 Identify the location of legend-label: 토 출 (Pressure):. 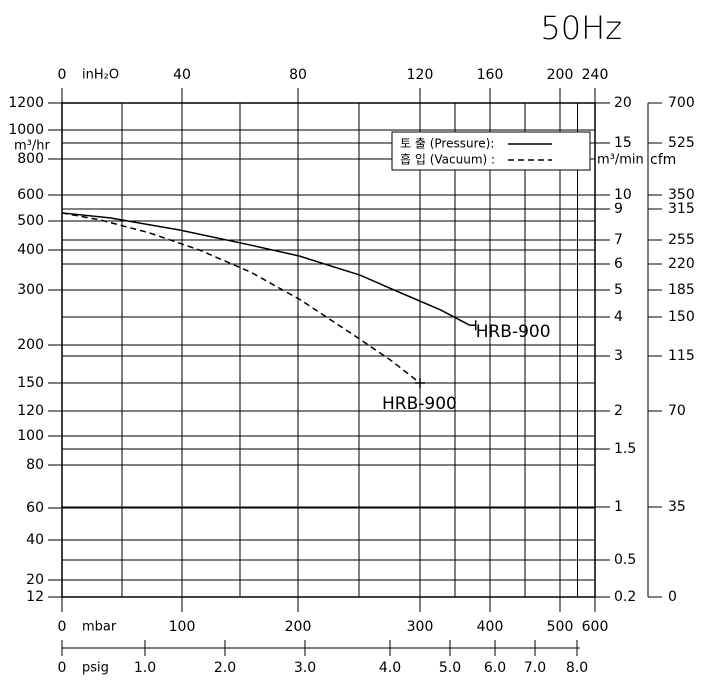
(447, 144).